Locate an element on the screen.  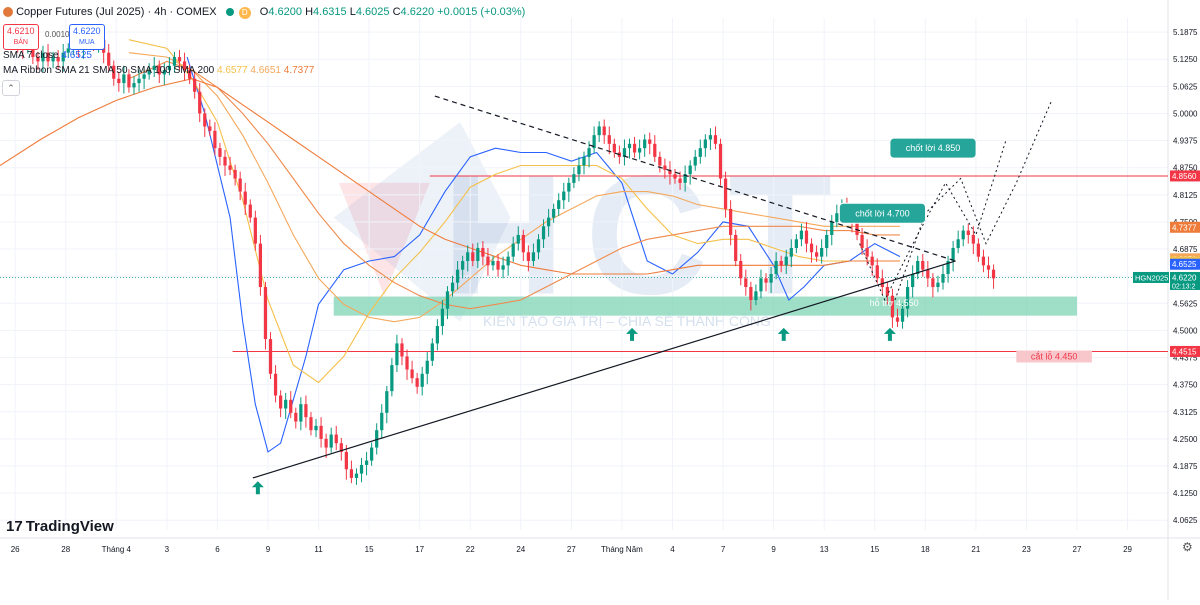
sell-button: 4.6210 BÁN is located at coordinates (21, 37).